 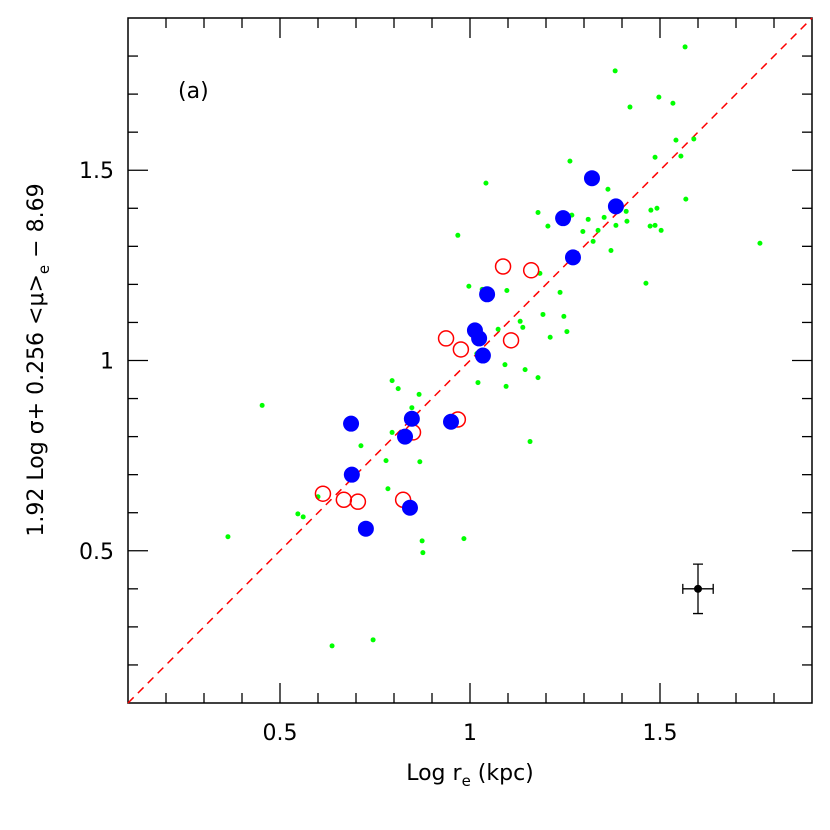 I want to click on y-tick-label: 1.5, so click(x=96, y=171).